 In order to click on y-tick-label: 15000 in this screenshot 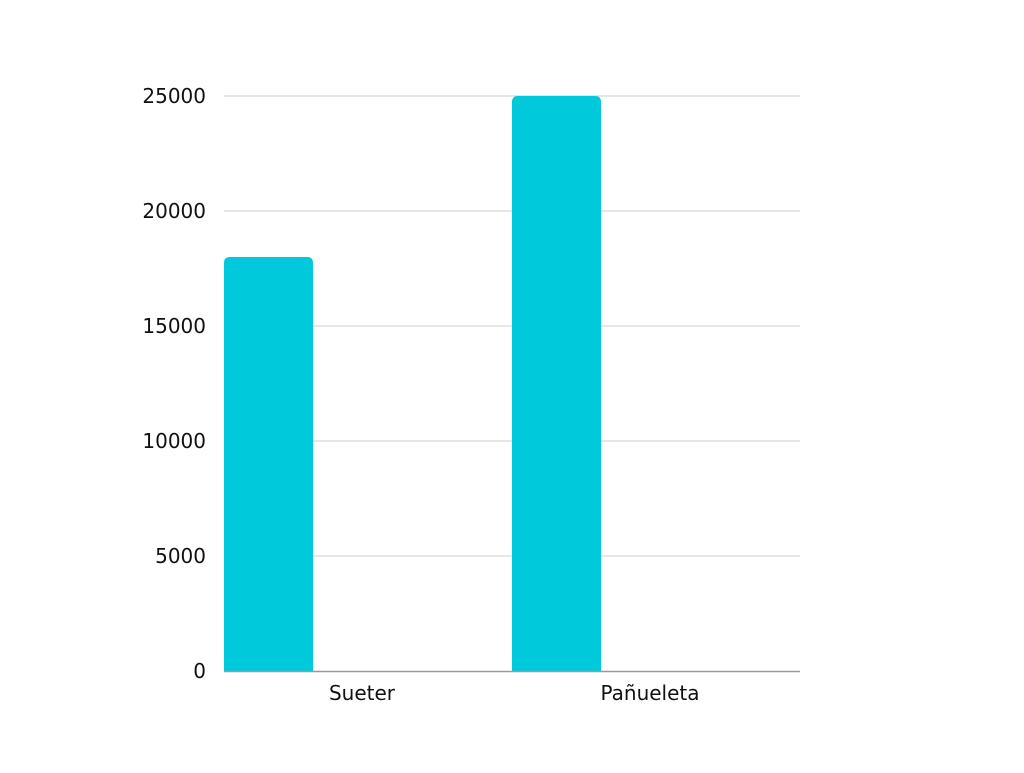, I will do `click(174, 326)`.